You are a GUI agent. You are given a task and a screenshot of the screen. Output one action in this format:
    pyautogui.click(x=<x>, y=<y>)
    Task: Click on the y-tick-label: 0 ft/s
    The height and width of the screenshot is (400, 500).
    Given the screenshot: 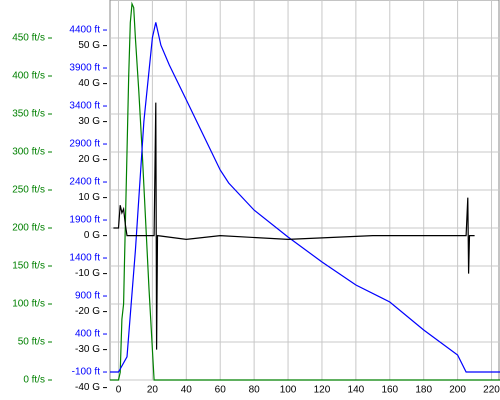 What is the action you would take?
    pyautogui.click(x=34, y=380)
    